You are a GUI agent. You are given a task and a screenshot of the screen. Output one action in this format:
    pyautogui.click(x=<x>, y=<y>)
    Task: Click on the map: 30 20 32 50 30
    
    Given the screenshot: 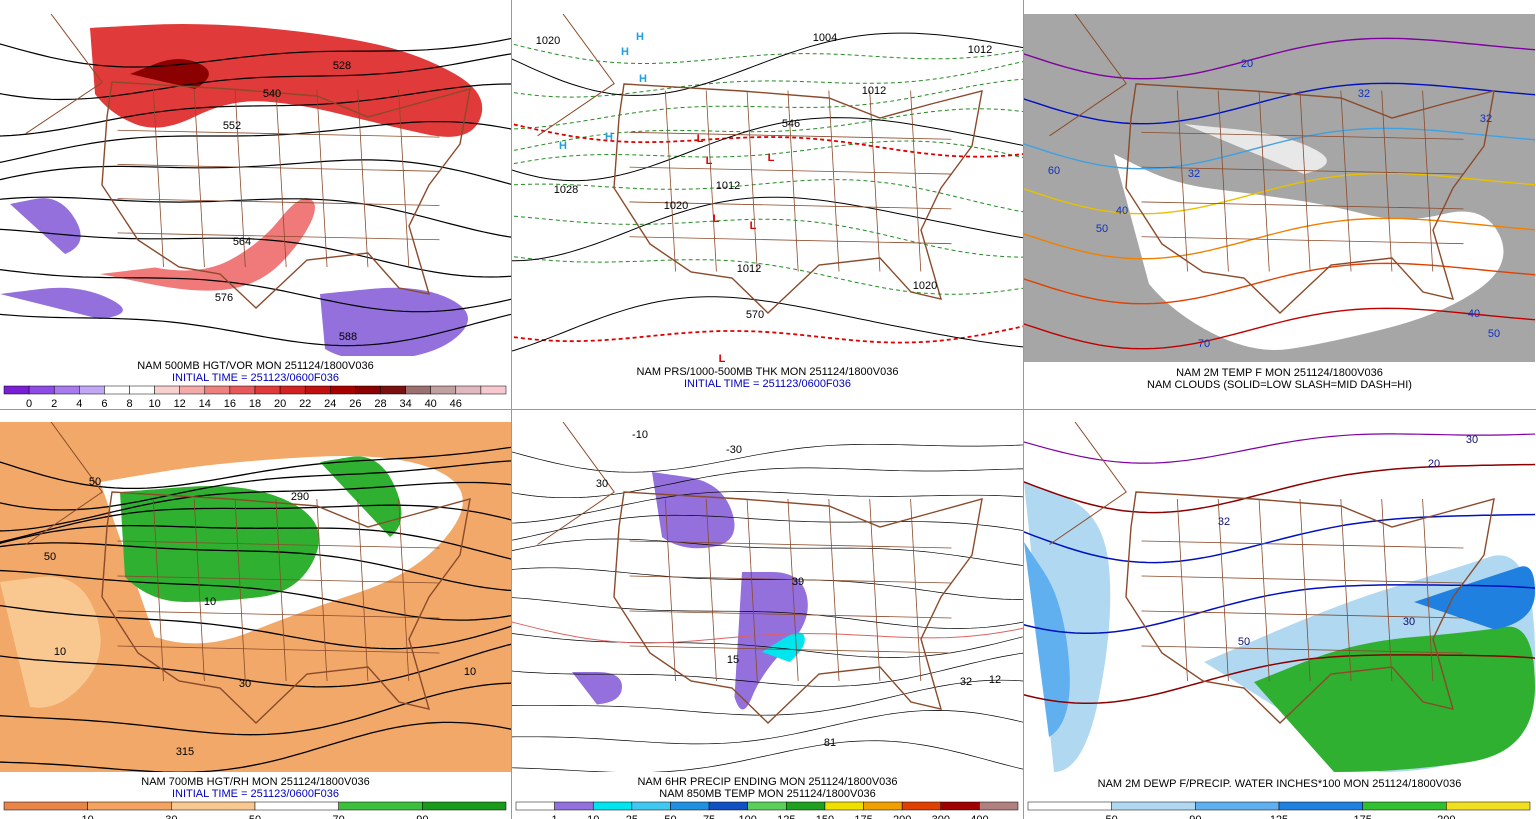 What is the action you would take?
    pyautogui.click(x=1279, y=597)
    